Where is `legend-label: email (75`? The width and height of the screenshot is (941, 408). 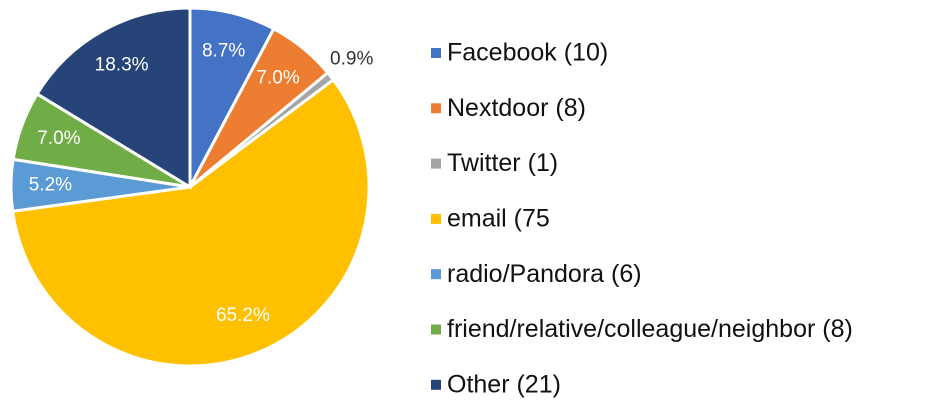
legend-label: email (75 is located at coordinates (498, 219).